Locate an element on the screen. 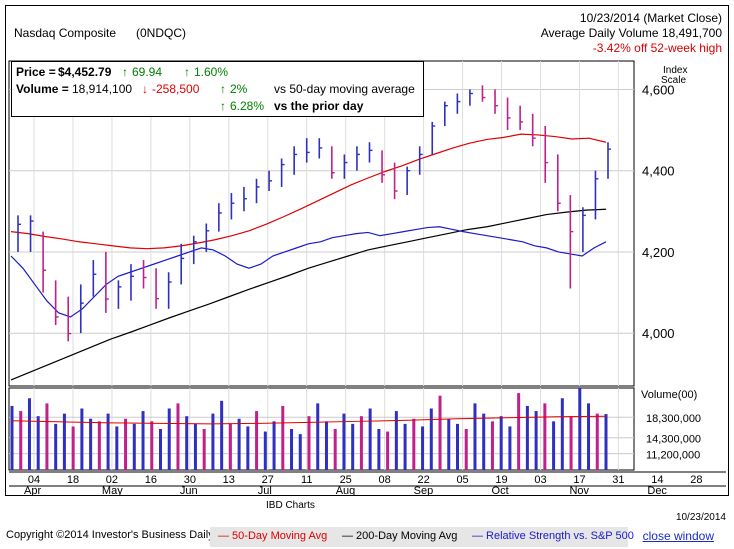 This screenshot has height=549, width=734. volume-ma50-line is located at coordinates (309, 420).